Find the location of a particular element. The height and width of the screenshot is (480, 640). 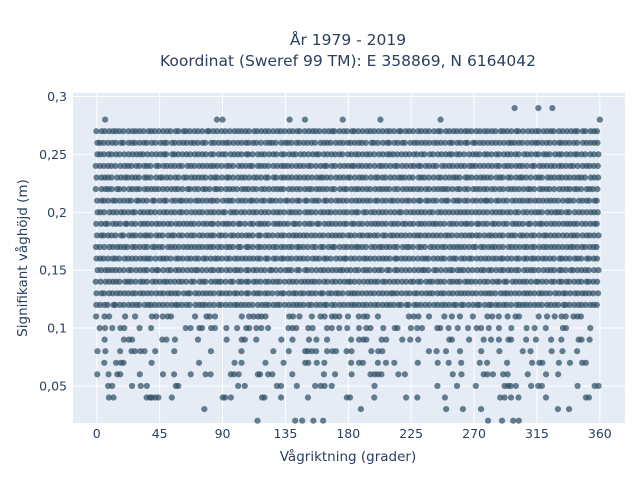

x-tick-label: 360 is located at coordinates (600, 433).